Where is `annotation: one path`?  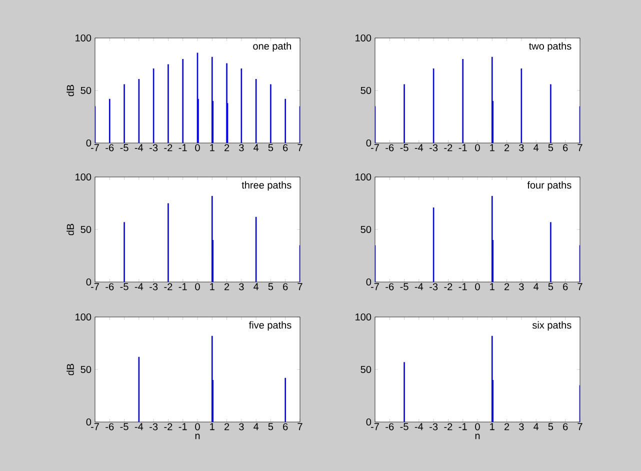
annotation: one path is located at coordinates (272, 47).